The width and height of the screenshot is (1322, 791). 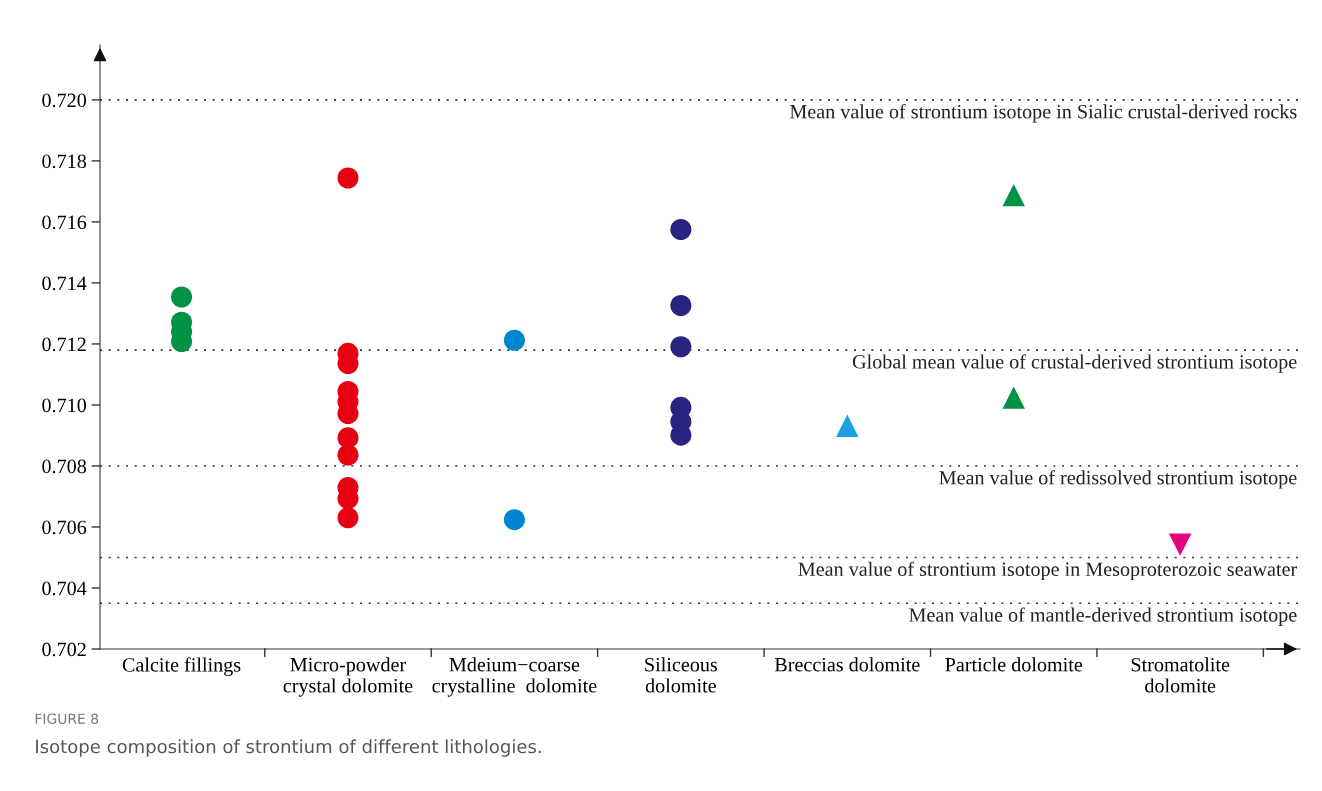 What do you see at coordinates (64, 283) in the screenshot?
I see `y-tick-label: 0.714` at bounding box center [64, 283].